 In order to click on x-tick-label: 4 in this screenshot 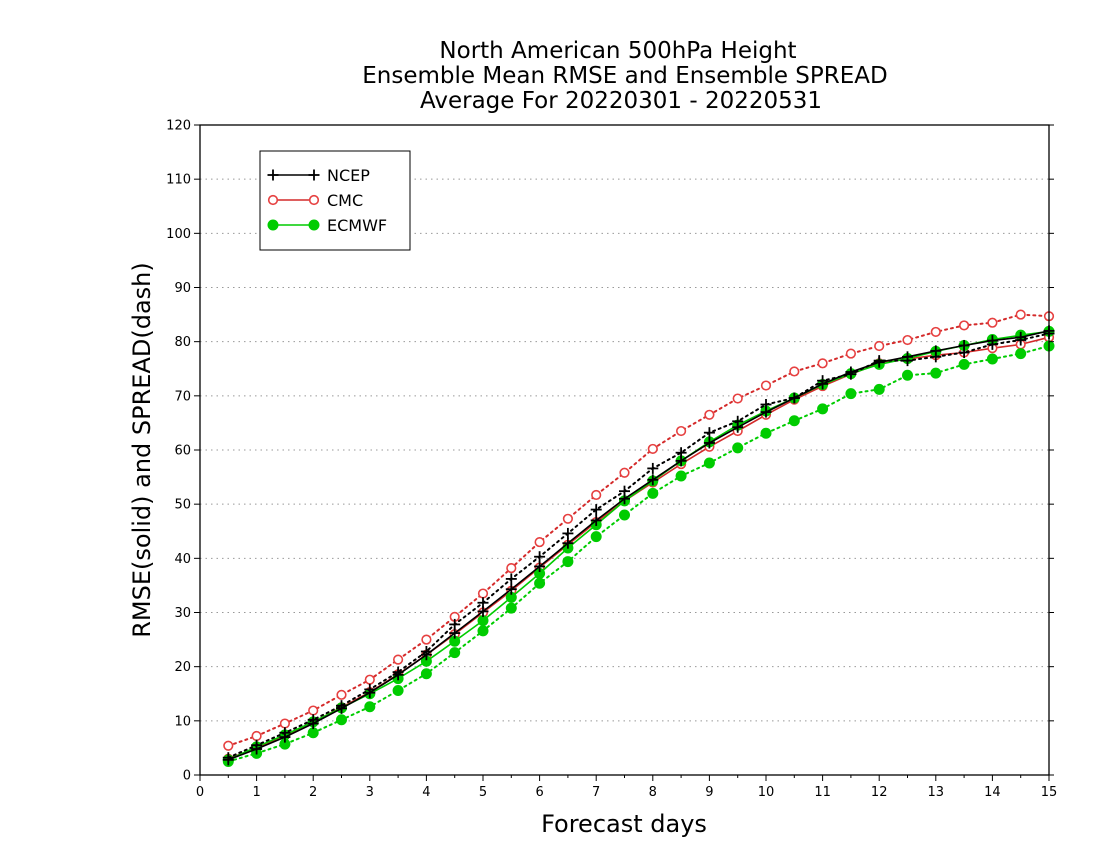, I will do `click(426, 792)`.